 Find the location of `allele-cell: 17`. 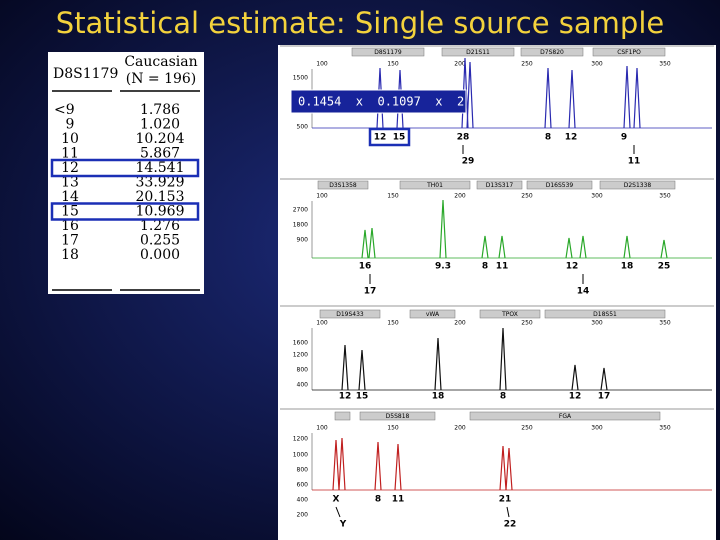

allele-cell: 17 is located at coordinates (70, 241).